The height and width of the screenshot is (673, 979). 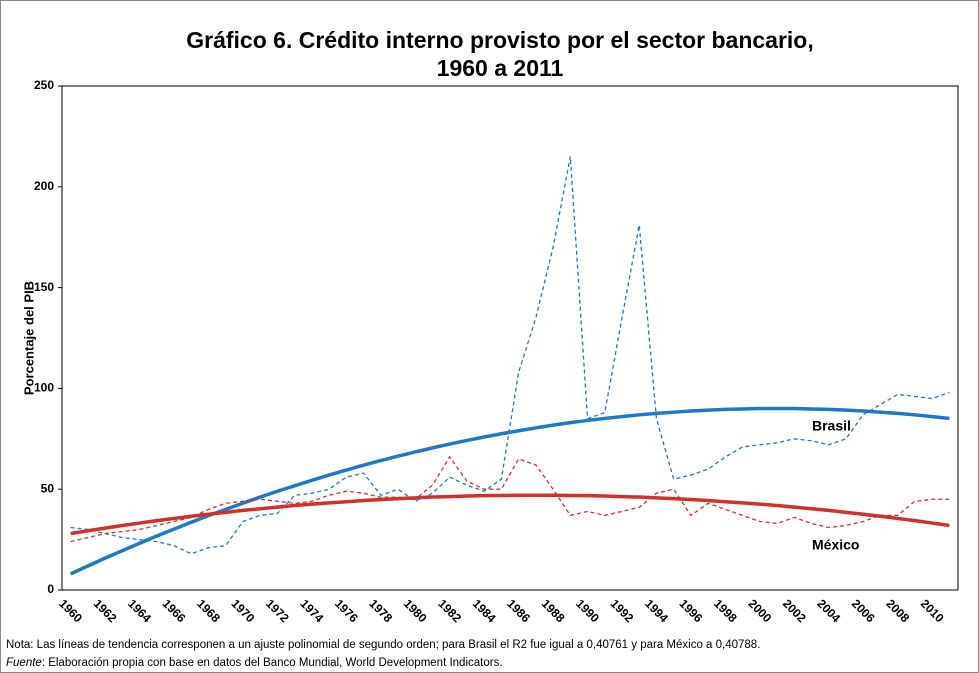 I want to click on y-tick-label: 200, so click(x=44, y=186).